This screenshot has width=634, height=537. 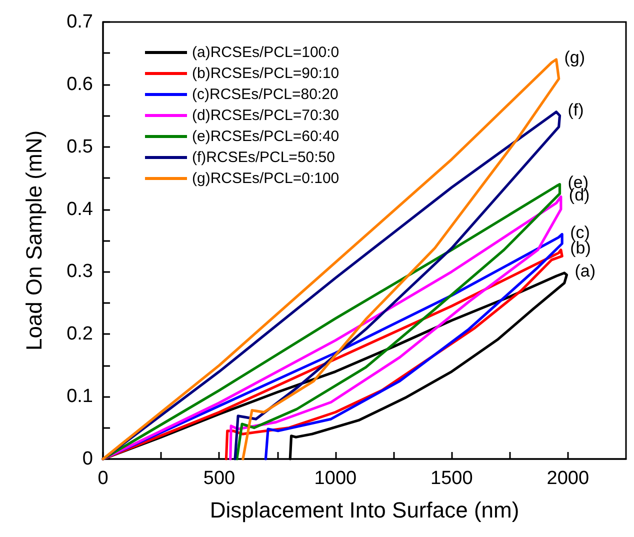 What do you see at coordinates (79, 334) in the screenshot?
I see `y-tick-label: 0.2` at bounding box center [79, 334].